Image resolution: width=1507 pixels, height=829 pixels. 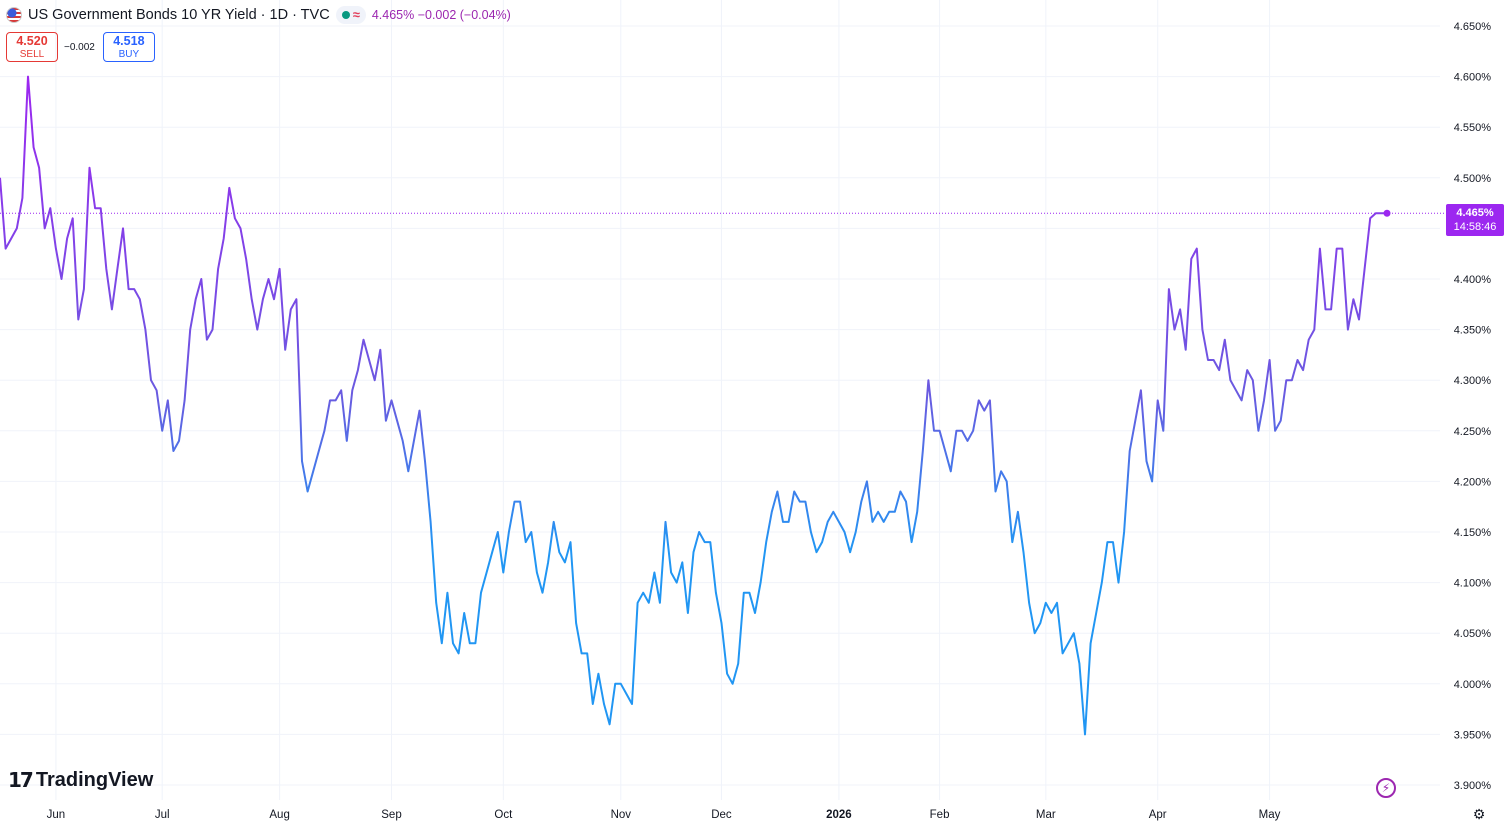 What do you see at coordinates (1473, 27) in the screenshot?
I see `y-tick-label: 4.650%` at bounding box center [1473, 27].